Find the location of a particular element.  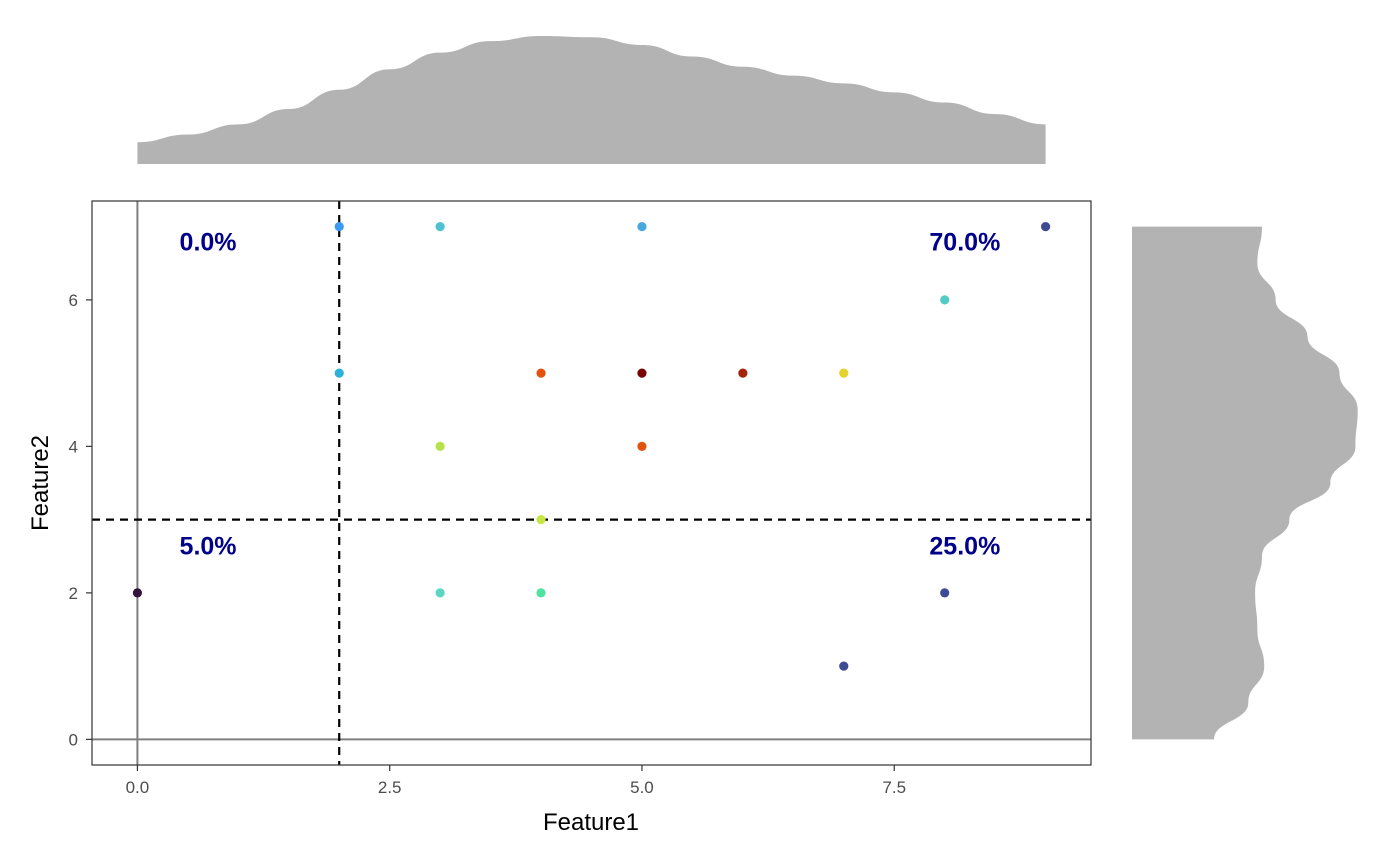

y-axis-title: Feature2 is located at coordinates (40, 483).